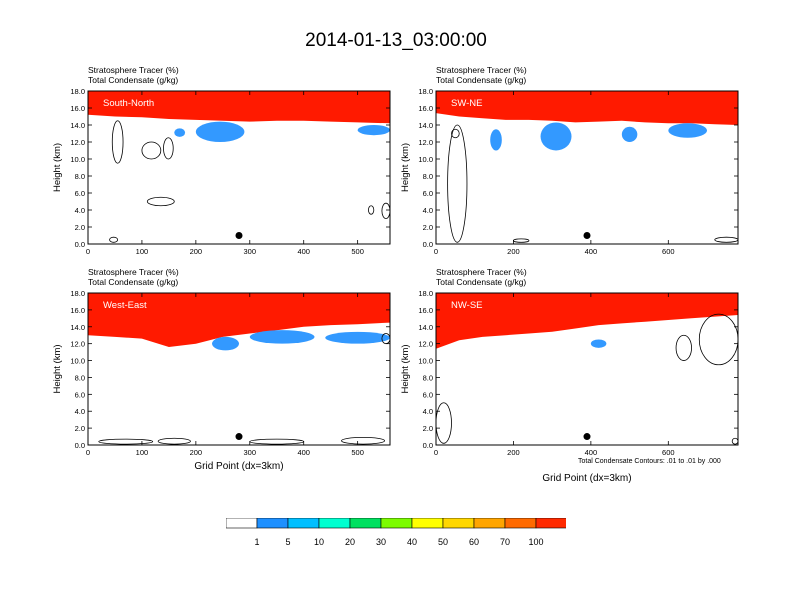 Image resolution: width=792 pixels, height=612 pixels. Describe the element at coordinates (142, 251) in the screenshot. I see `x-tick-label: 100` at that location.